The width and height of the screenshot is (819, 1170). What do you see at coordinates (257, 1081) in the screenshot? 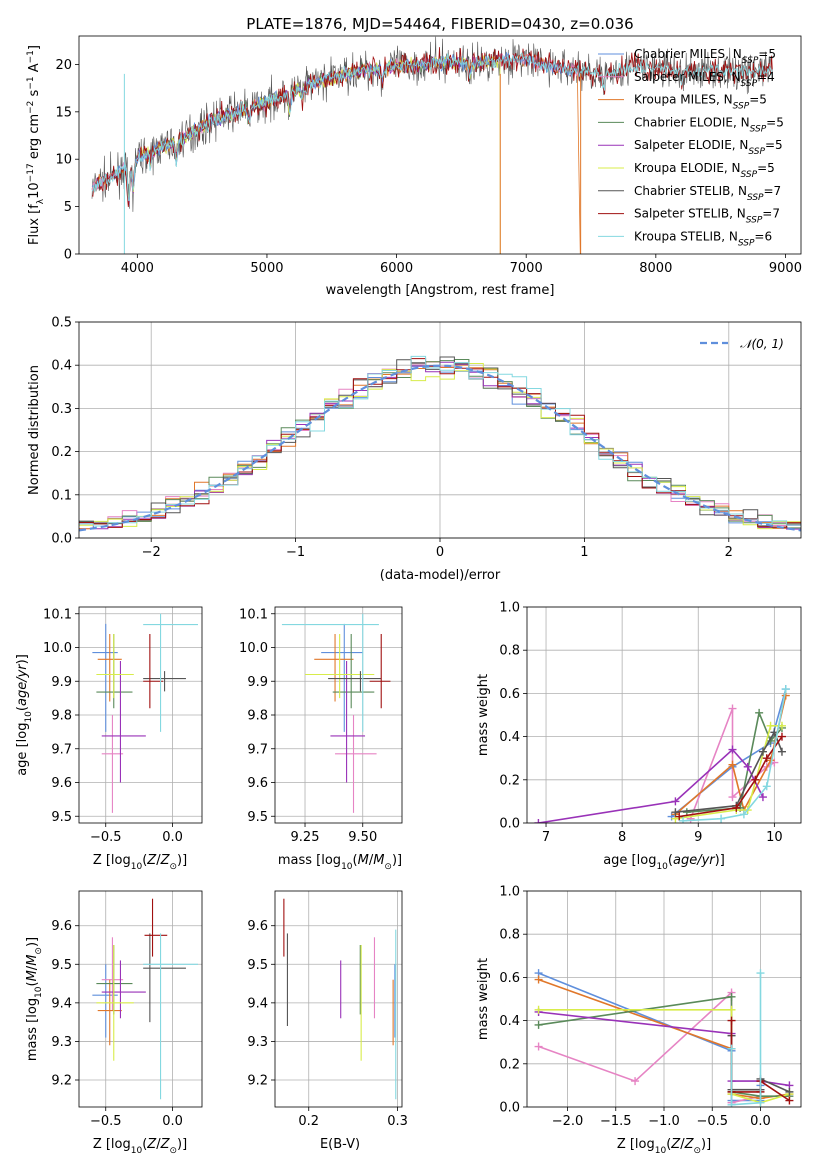
I see `mass_vs_ebv-ytick-label: 9.2` at bounding box center [257, 1081].